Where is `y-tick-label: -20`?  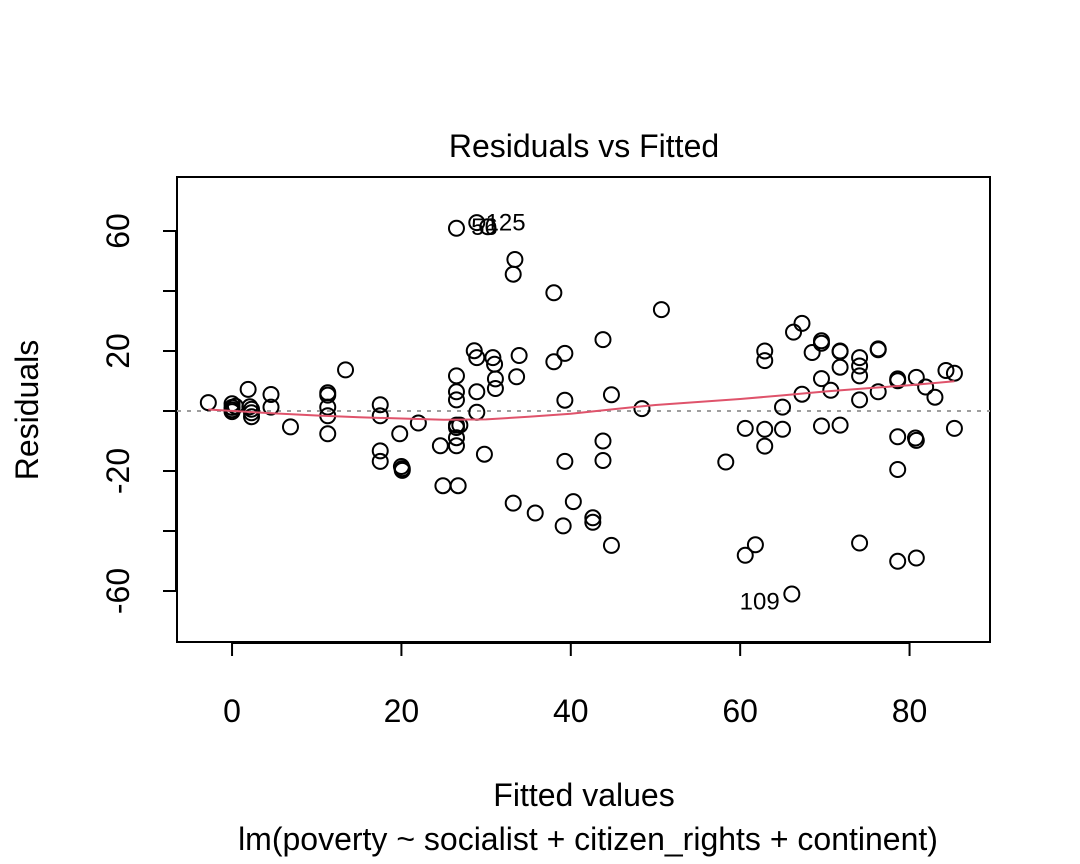 y-tick-label: -20 is located at coordinates (118, 471).